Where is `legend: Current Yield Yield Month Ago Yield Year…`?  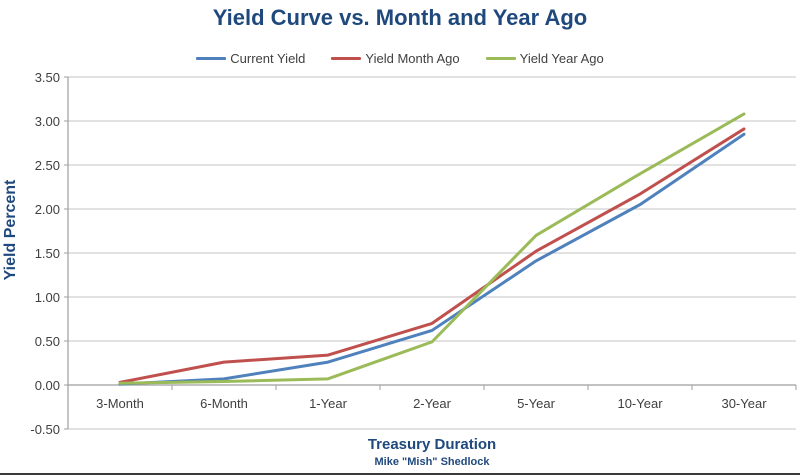 legend: Current Yield Yield Month Ago Yield Year… is located at coordinates (400, 58).